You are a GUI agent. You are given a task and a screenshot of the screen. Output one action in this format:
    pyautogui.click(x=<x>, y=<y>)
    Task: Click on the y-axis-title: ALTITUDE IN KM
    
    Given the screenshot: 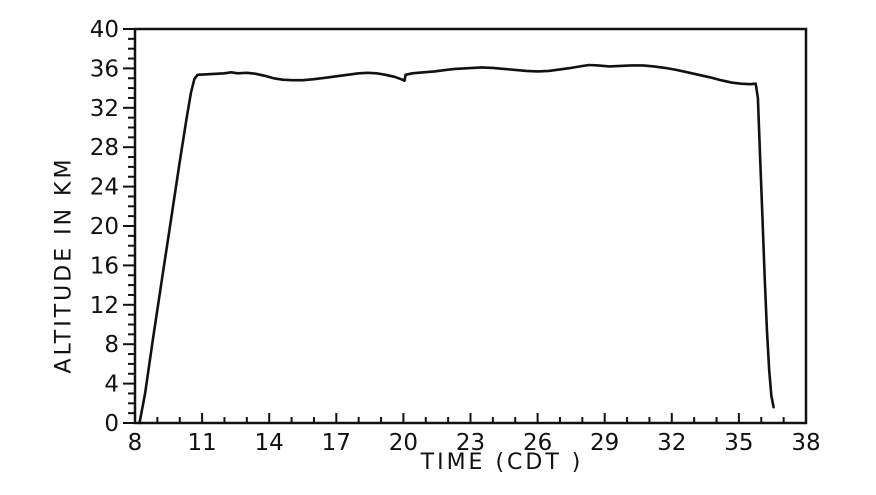 What is the action you would take?
    pyautogui.click(x=64, y=265)
    